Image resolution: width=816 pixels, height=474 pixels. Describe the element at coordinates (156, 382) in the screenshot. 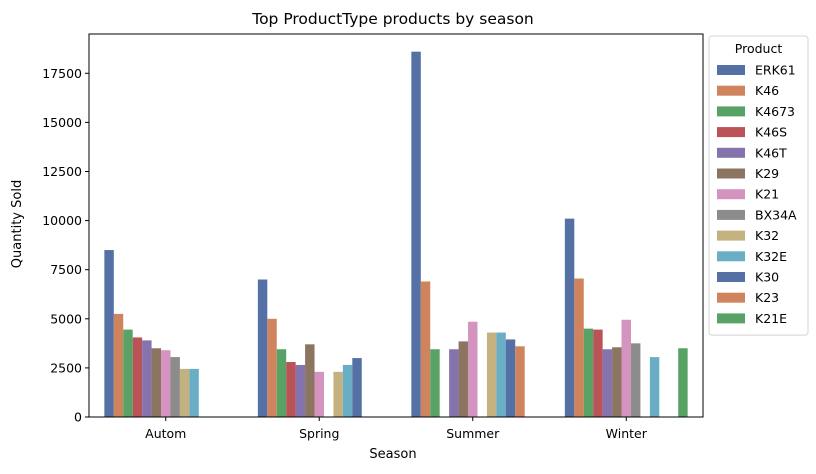

I see `bar-k29-autom` at that location.